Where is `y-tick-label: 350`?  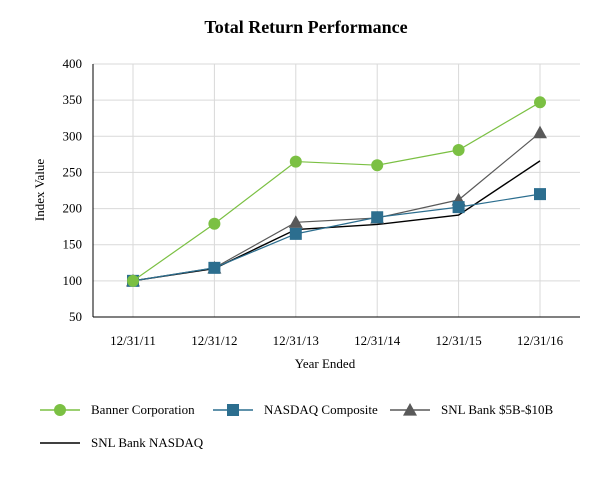
y-tick-label: 350 is located at coordinates (73, 99).